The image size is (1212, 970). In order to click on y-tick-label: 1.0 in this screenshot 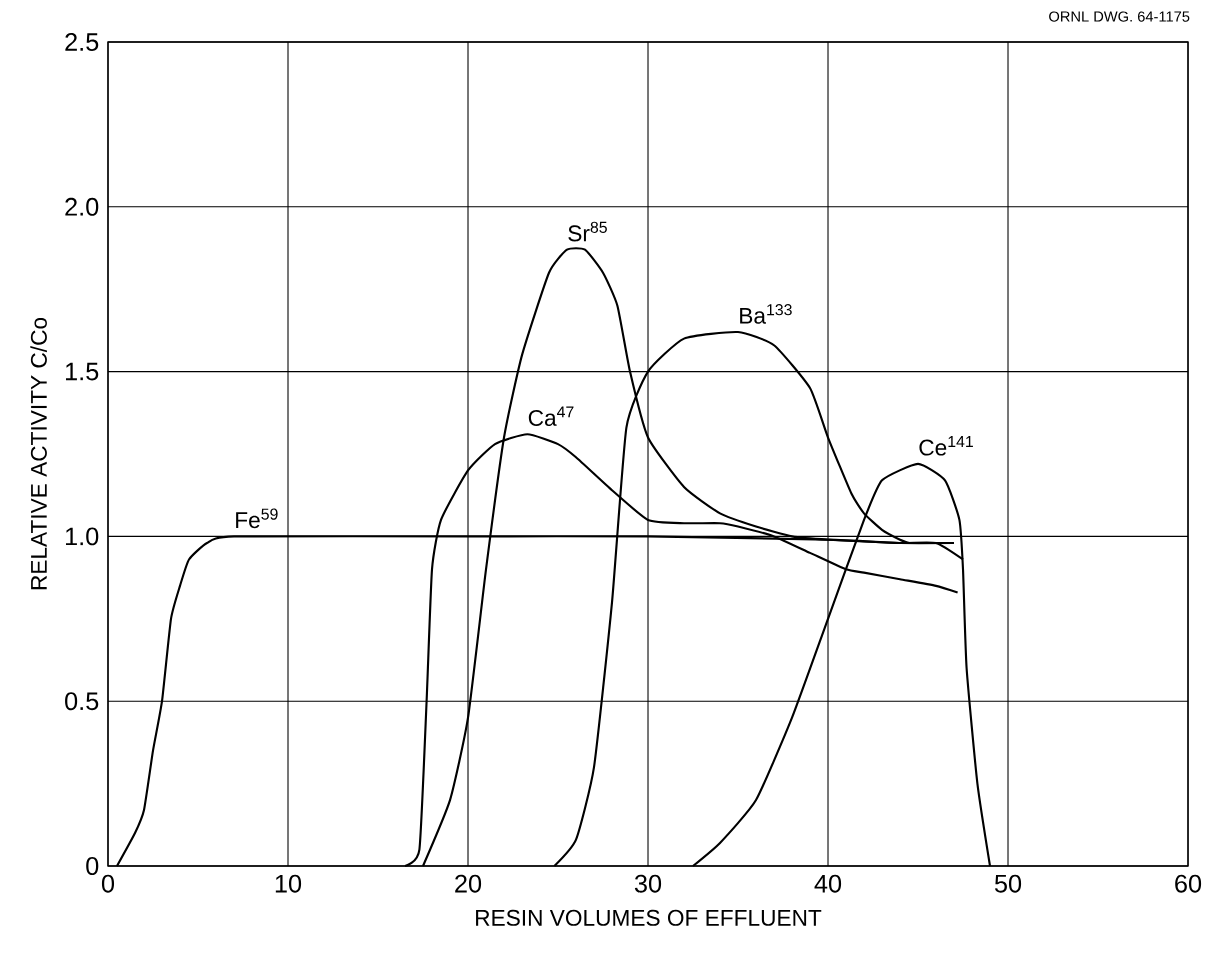, I will do `click(82, 536)`.